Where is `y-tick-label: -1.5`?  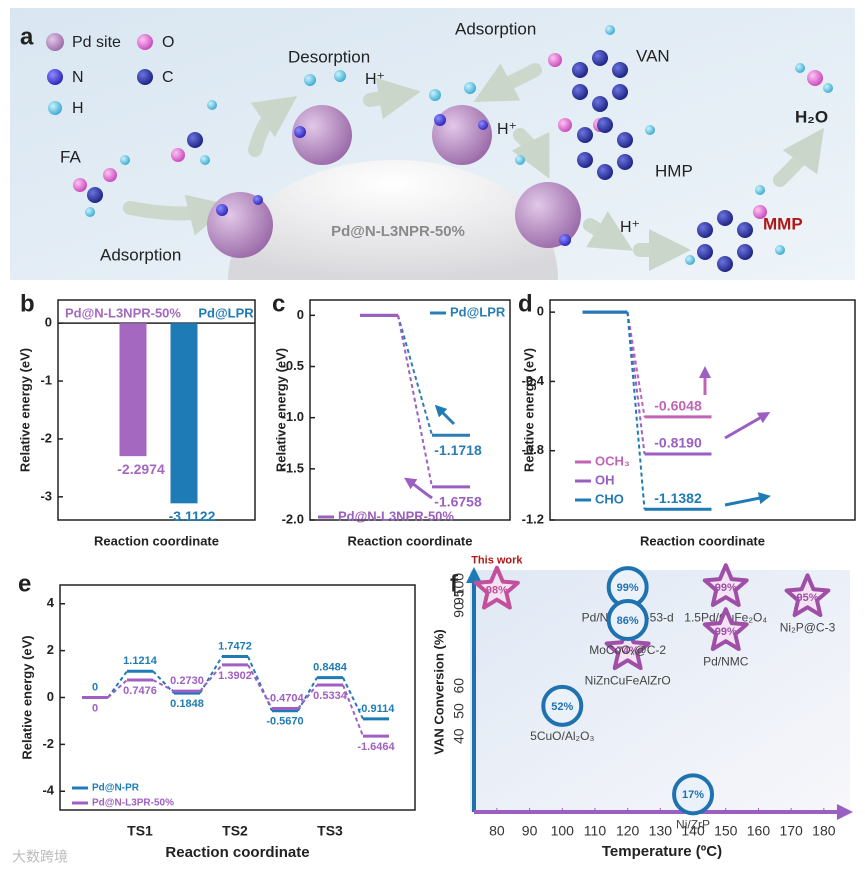 y-tick-label: -1.5 is located at coordinates (293, 467).